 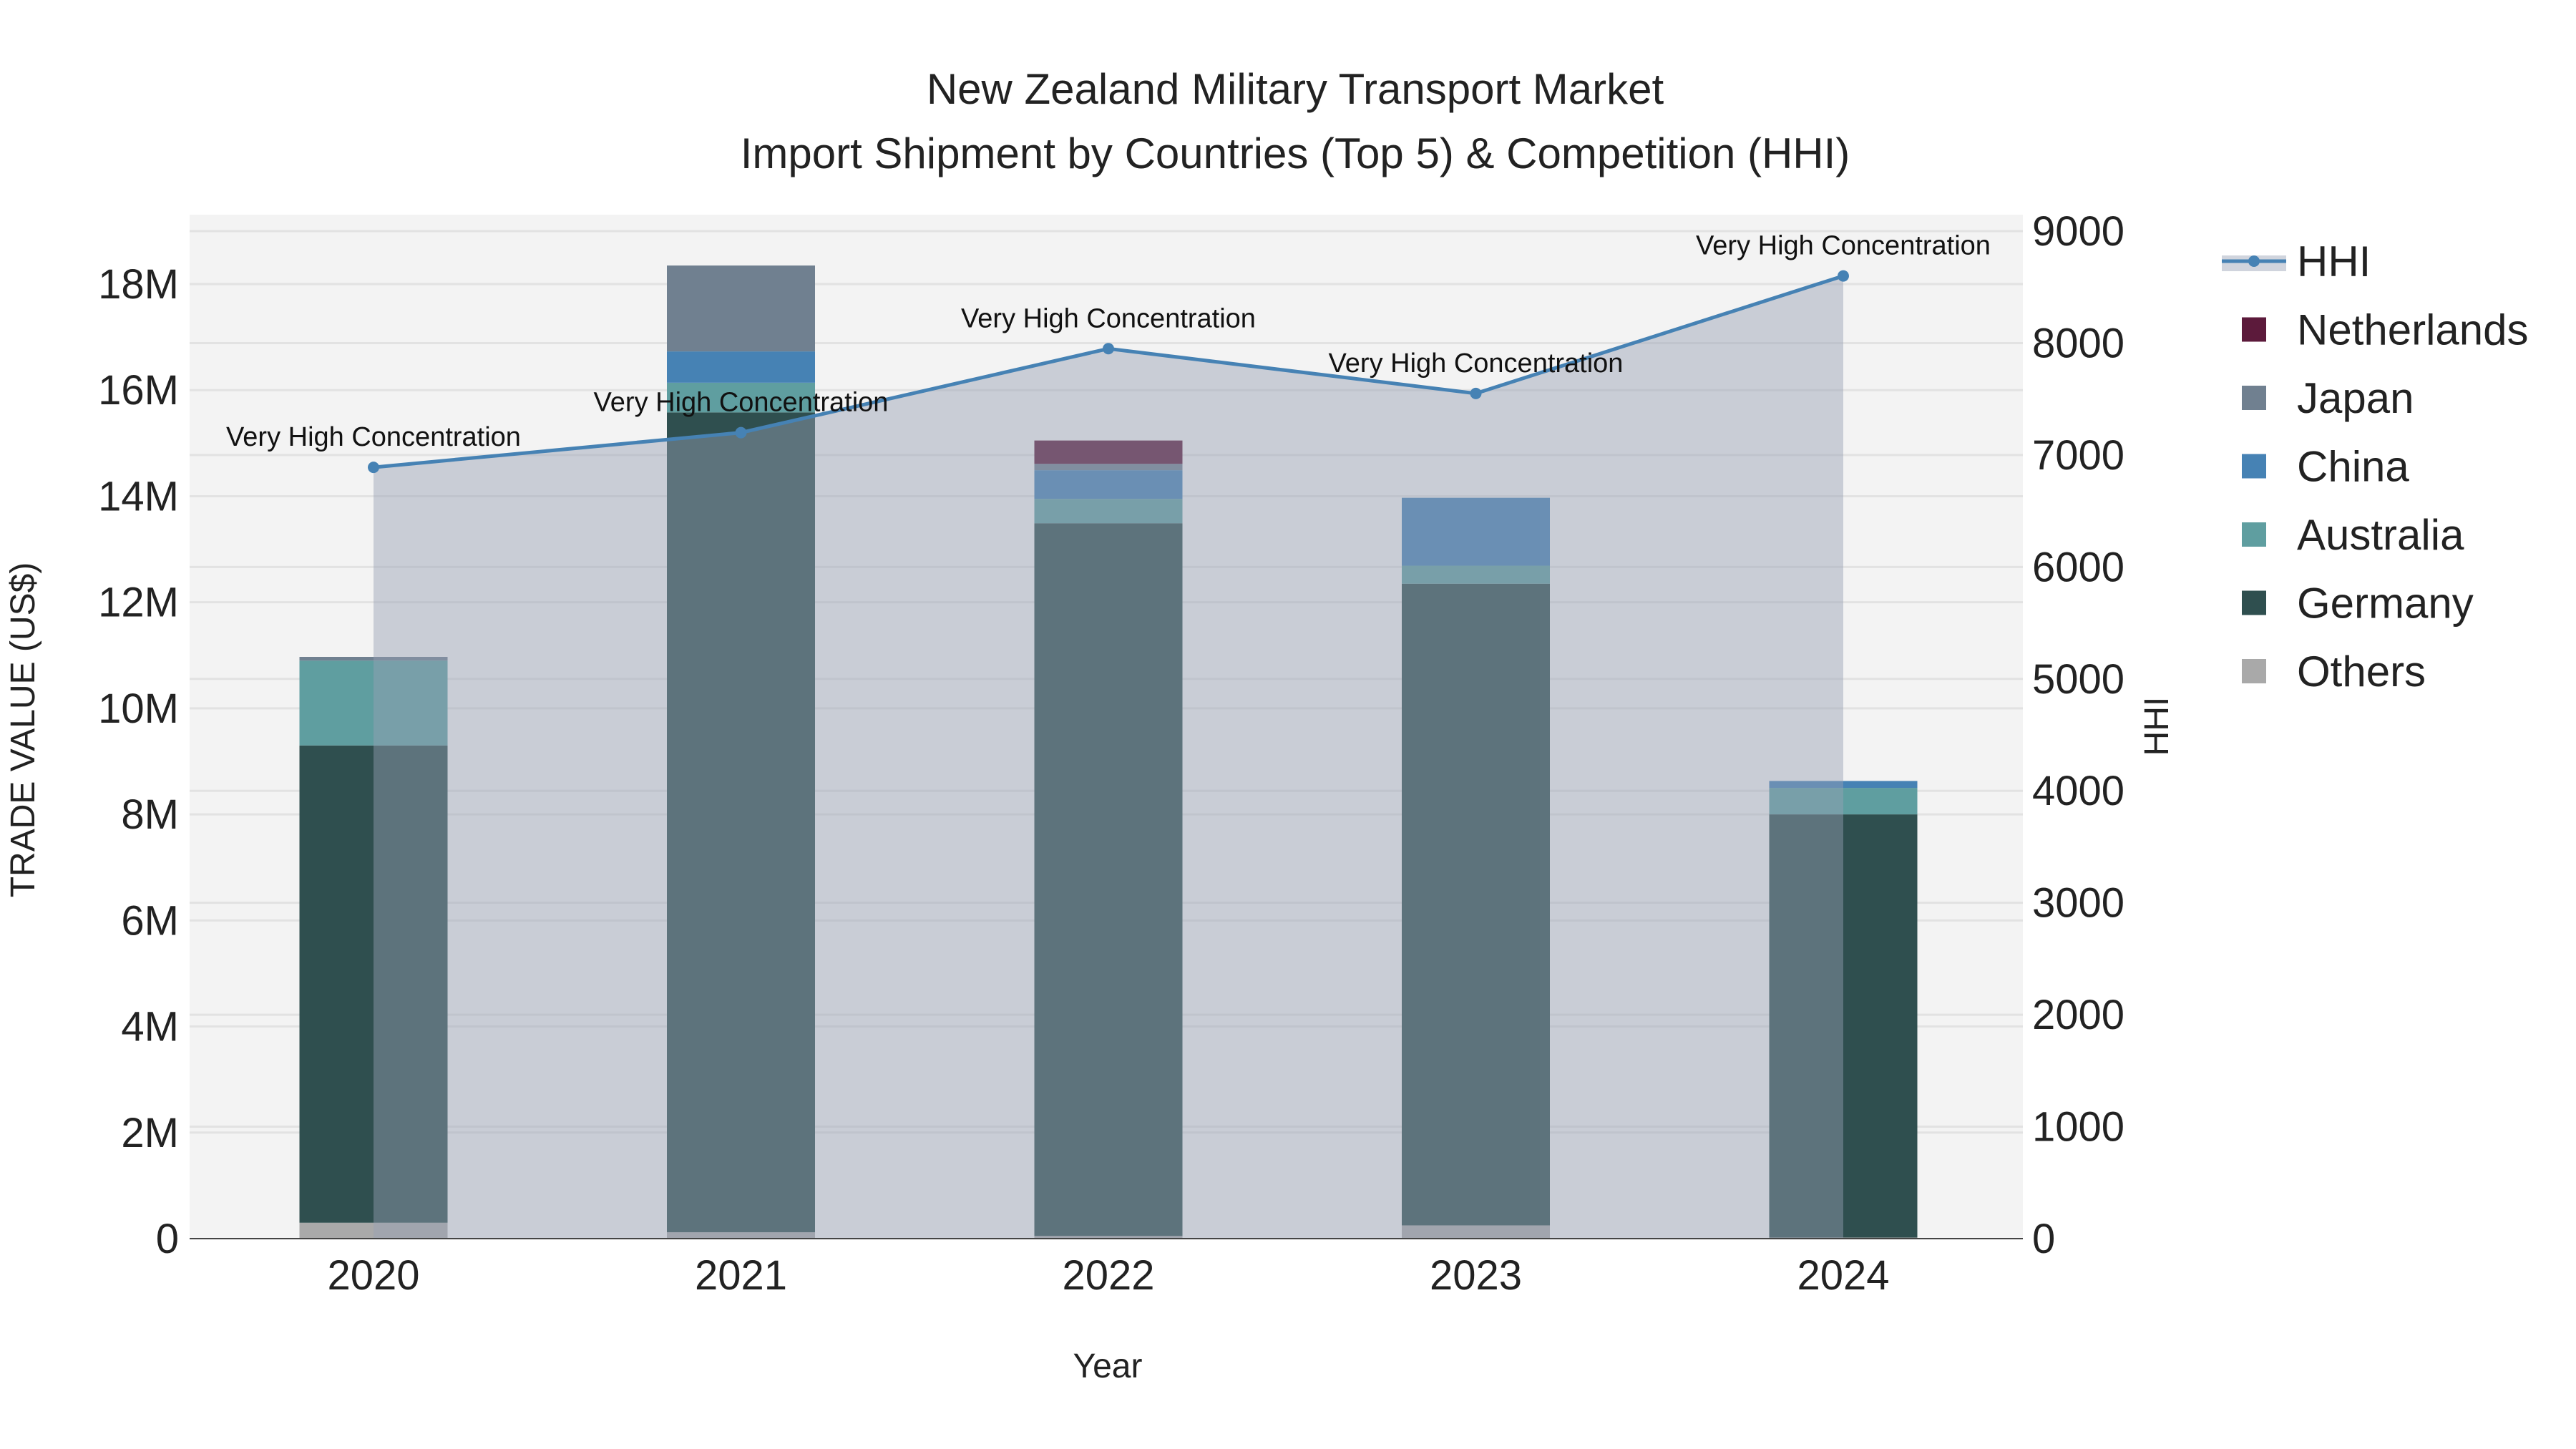 What do you see at coordinates (138, 390) in the screenshot?
I see `y-tick-label: 16M` at bounding box center [138, 390].